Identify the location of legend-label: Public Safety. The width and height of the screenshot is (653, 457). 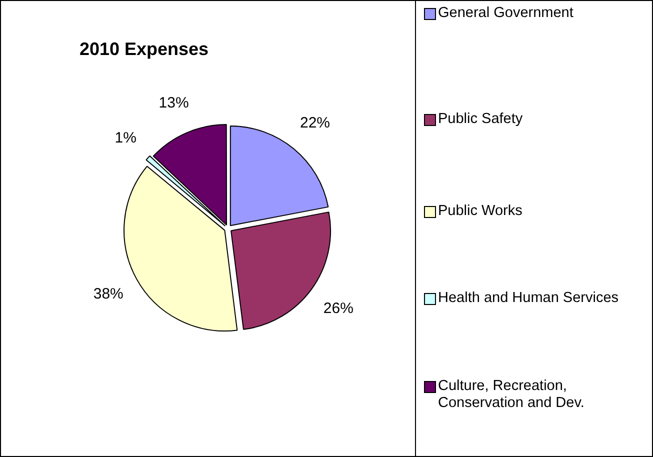
(481, 119).